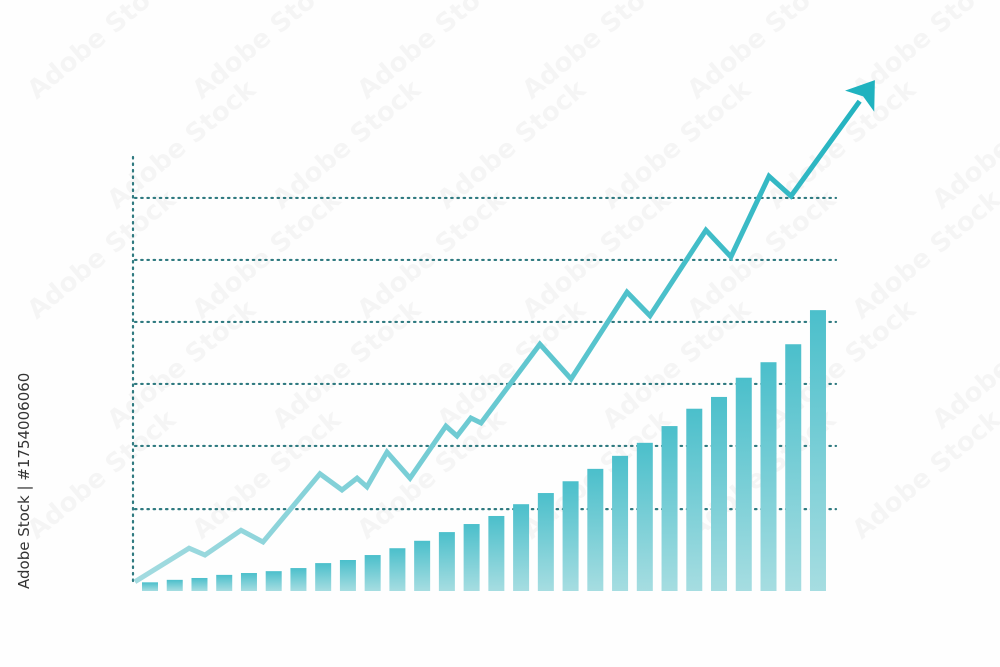 The height and width of the screenshot is (667, 1000). Describe the element at coordinates (24, 480) in the screenshot. I see `watermark-id: Adobe Stock | #1754006060` at that location.